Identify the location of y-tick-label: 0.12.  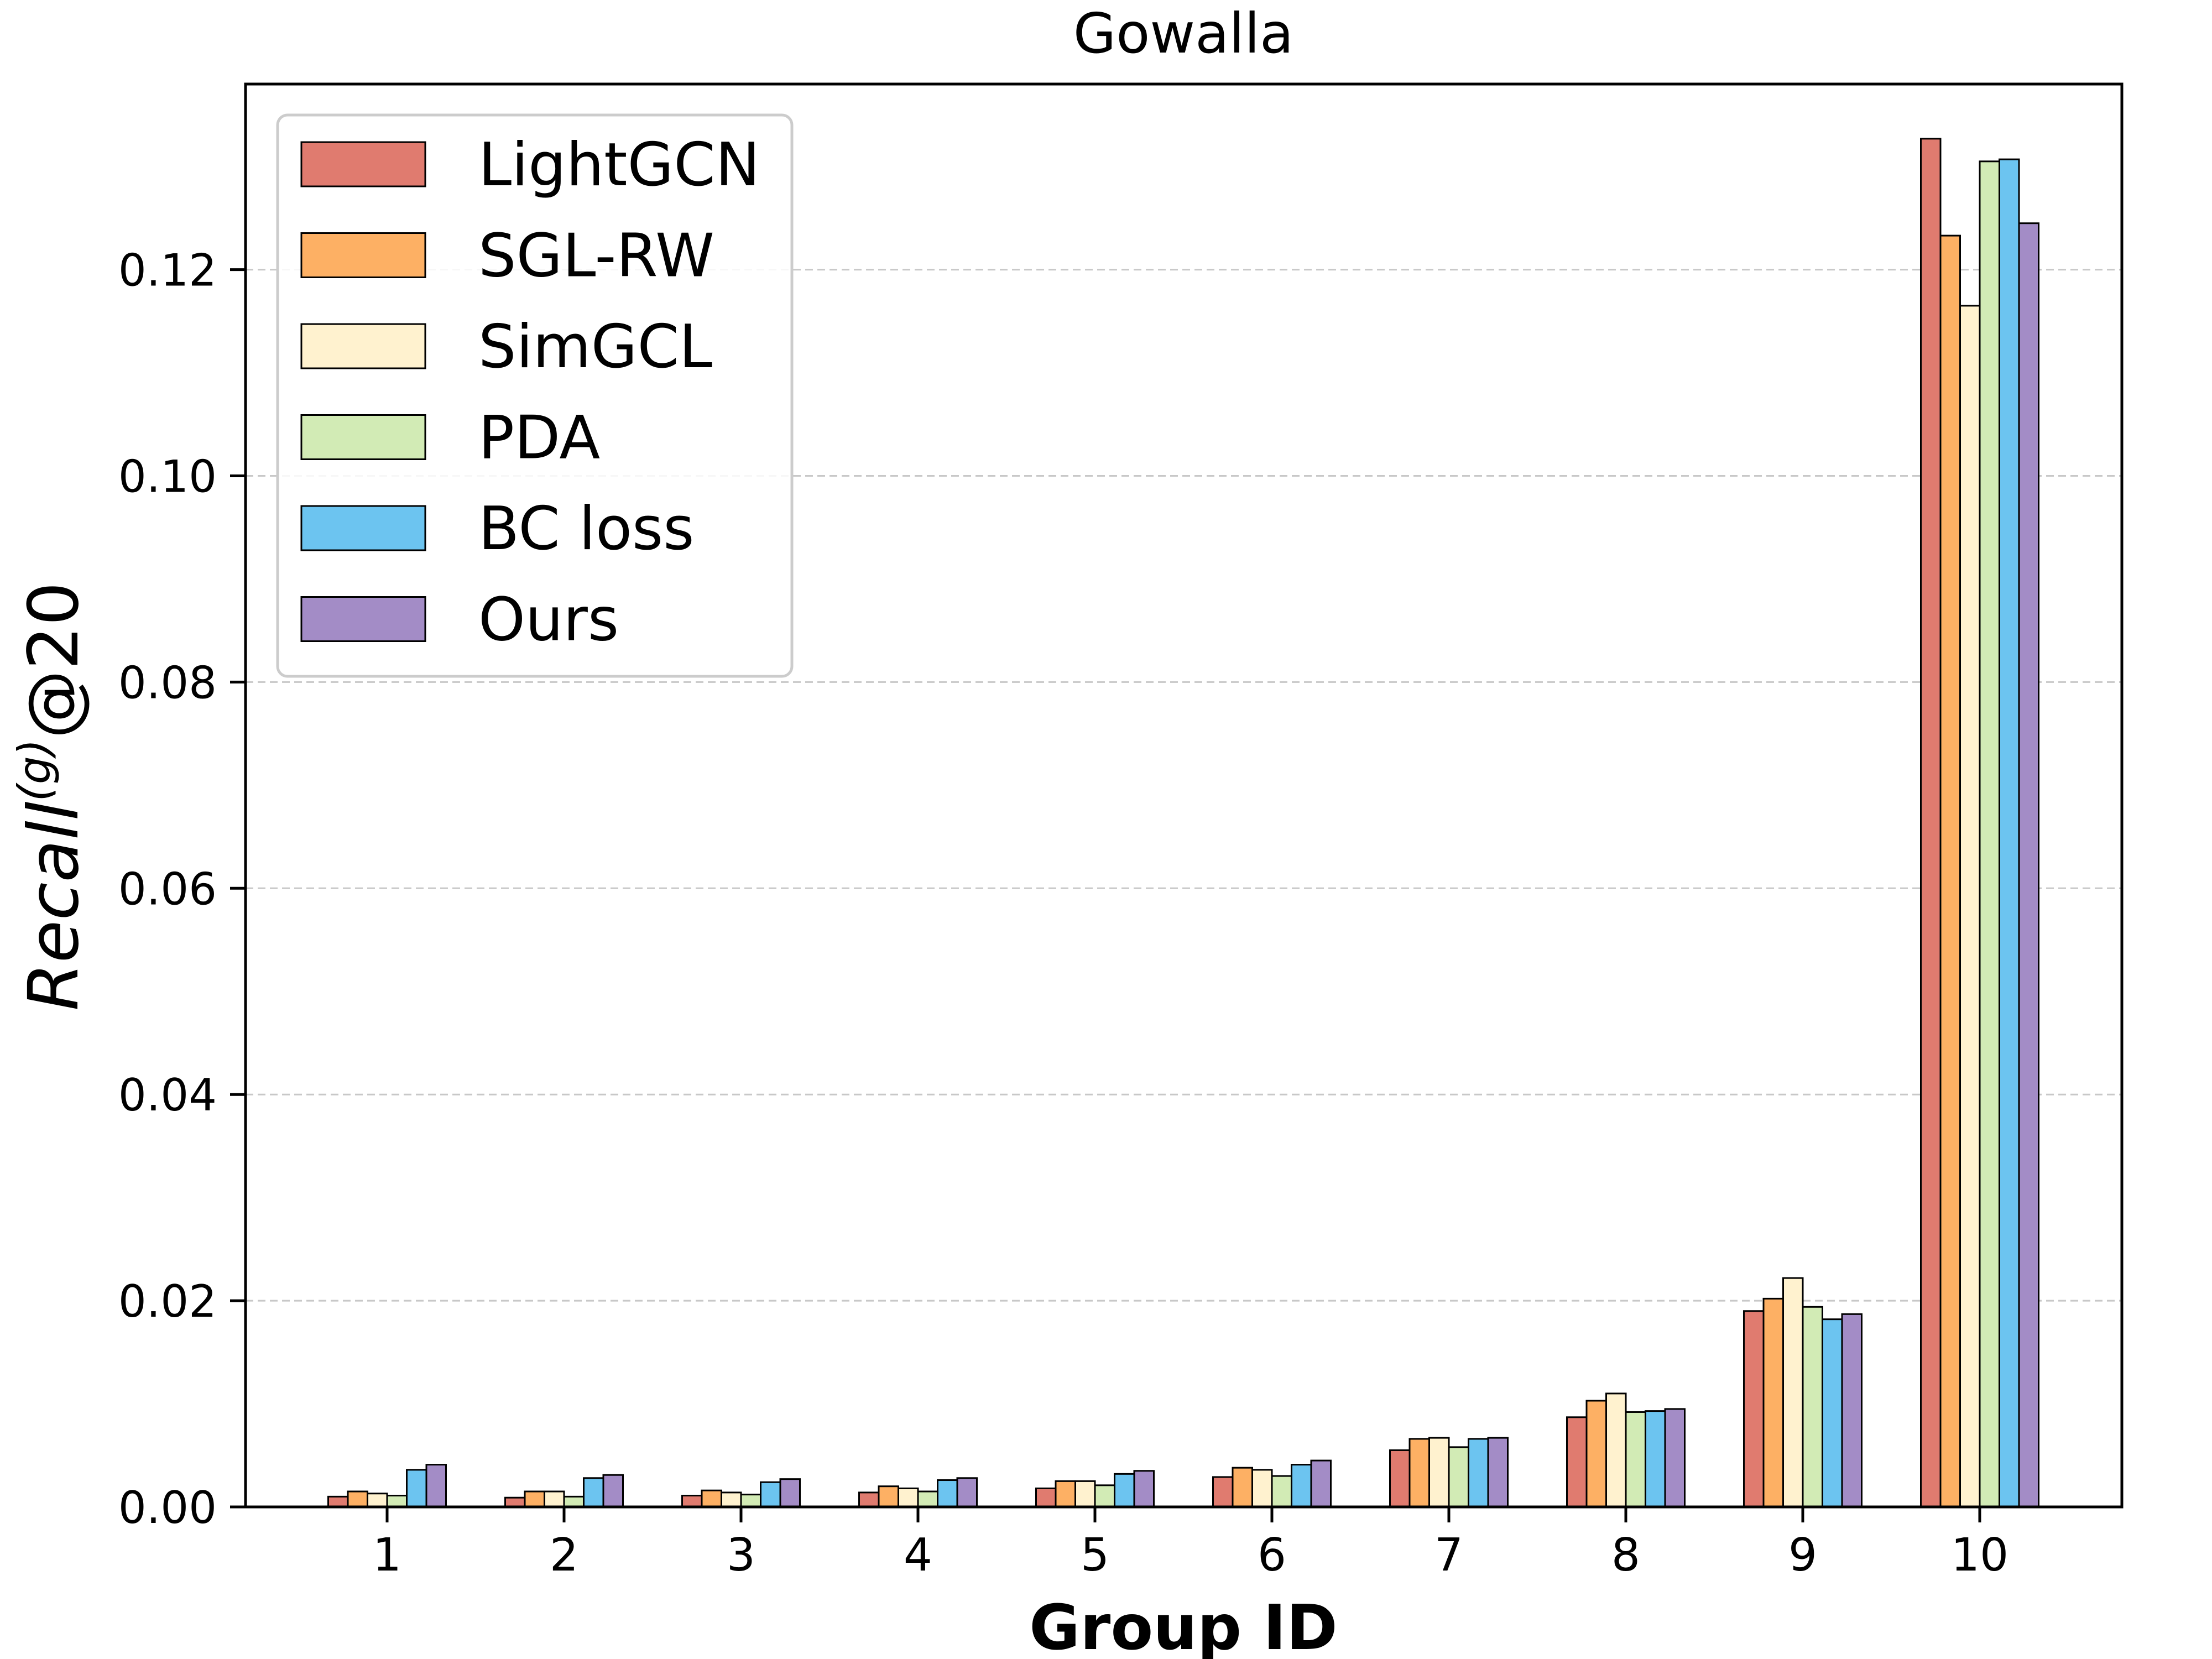
(168, 271).